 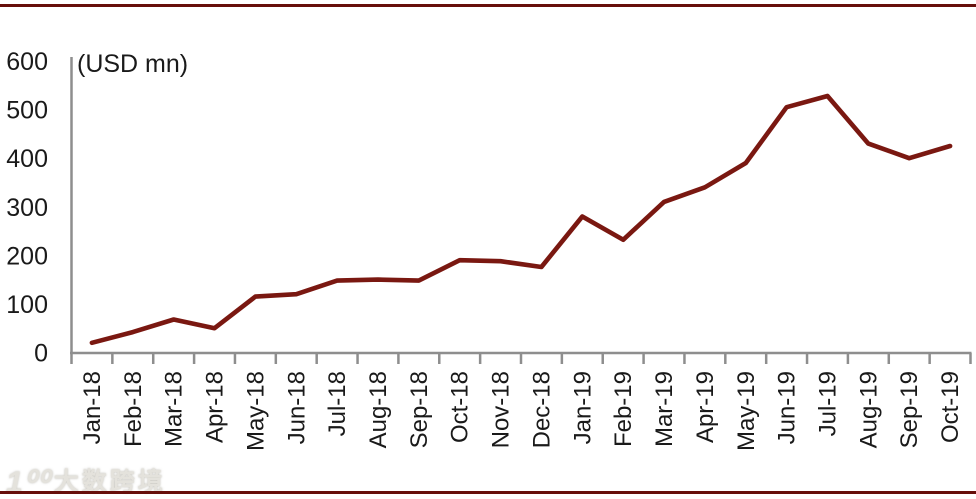 I want to click on y-axis-tick-label: 100, so click(x=27, y=305).